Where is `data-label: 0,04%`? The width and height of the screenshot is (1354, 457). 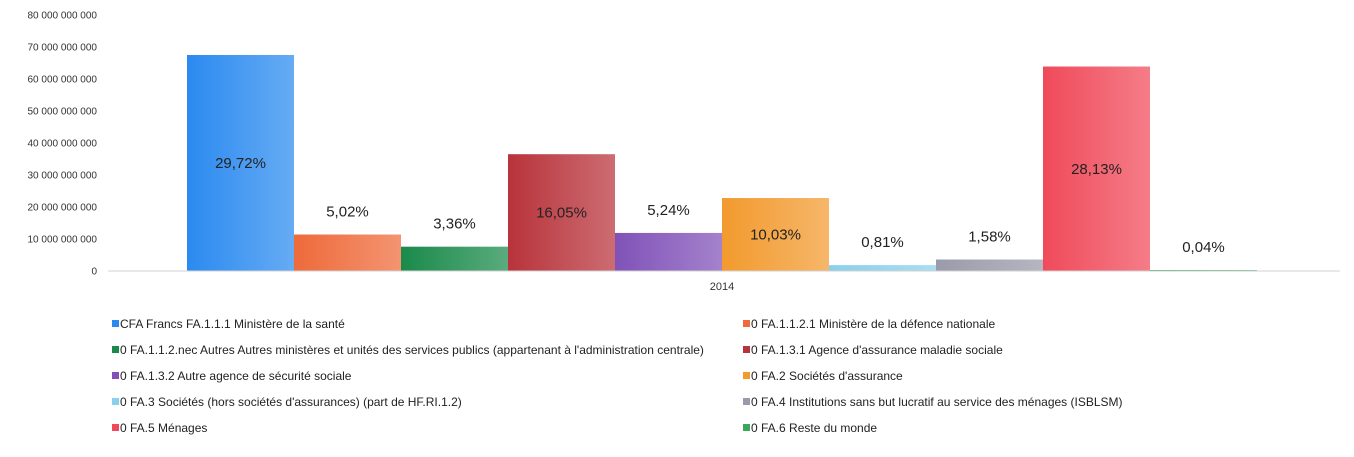 data-label: 0,04% is located at coordinates (1203, 247).